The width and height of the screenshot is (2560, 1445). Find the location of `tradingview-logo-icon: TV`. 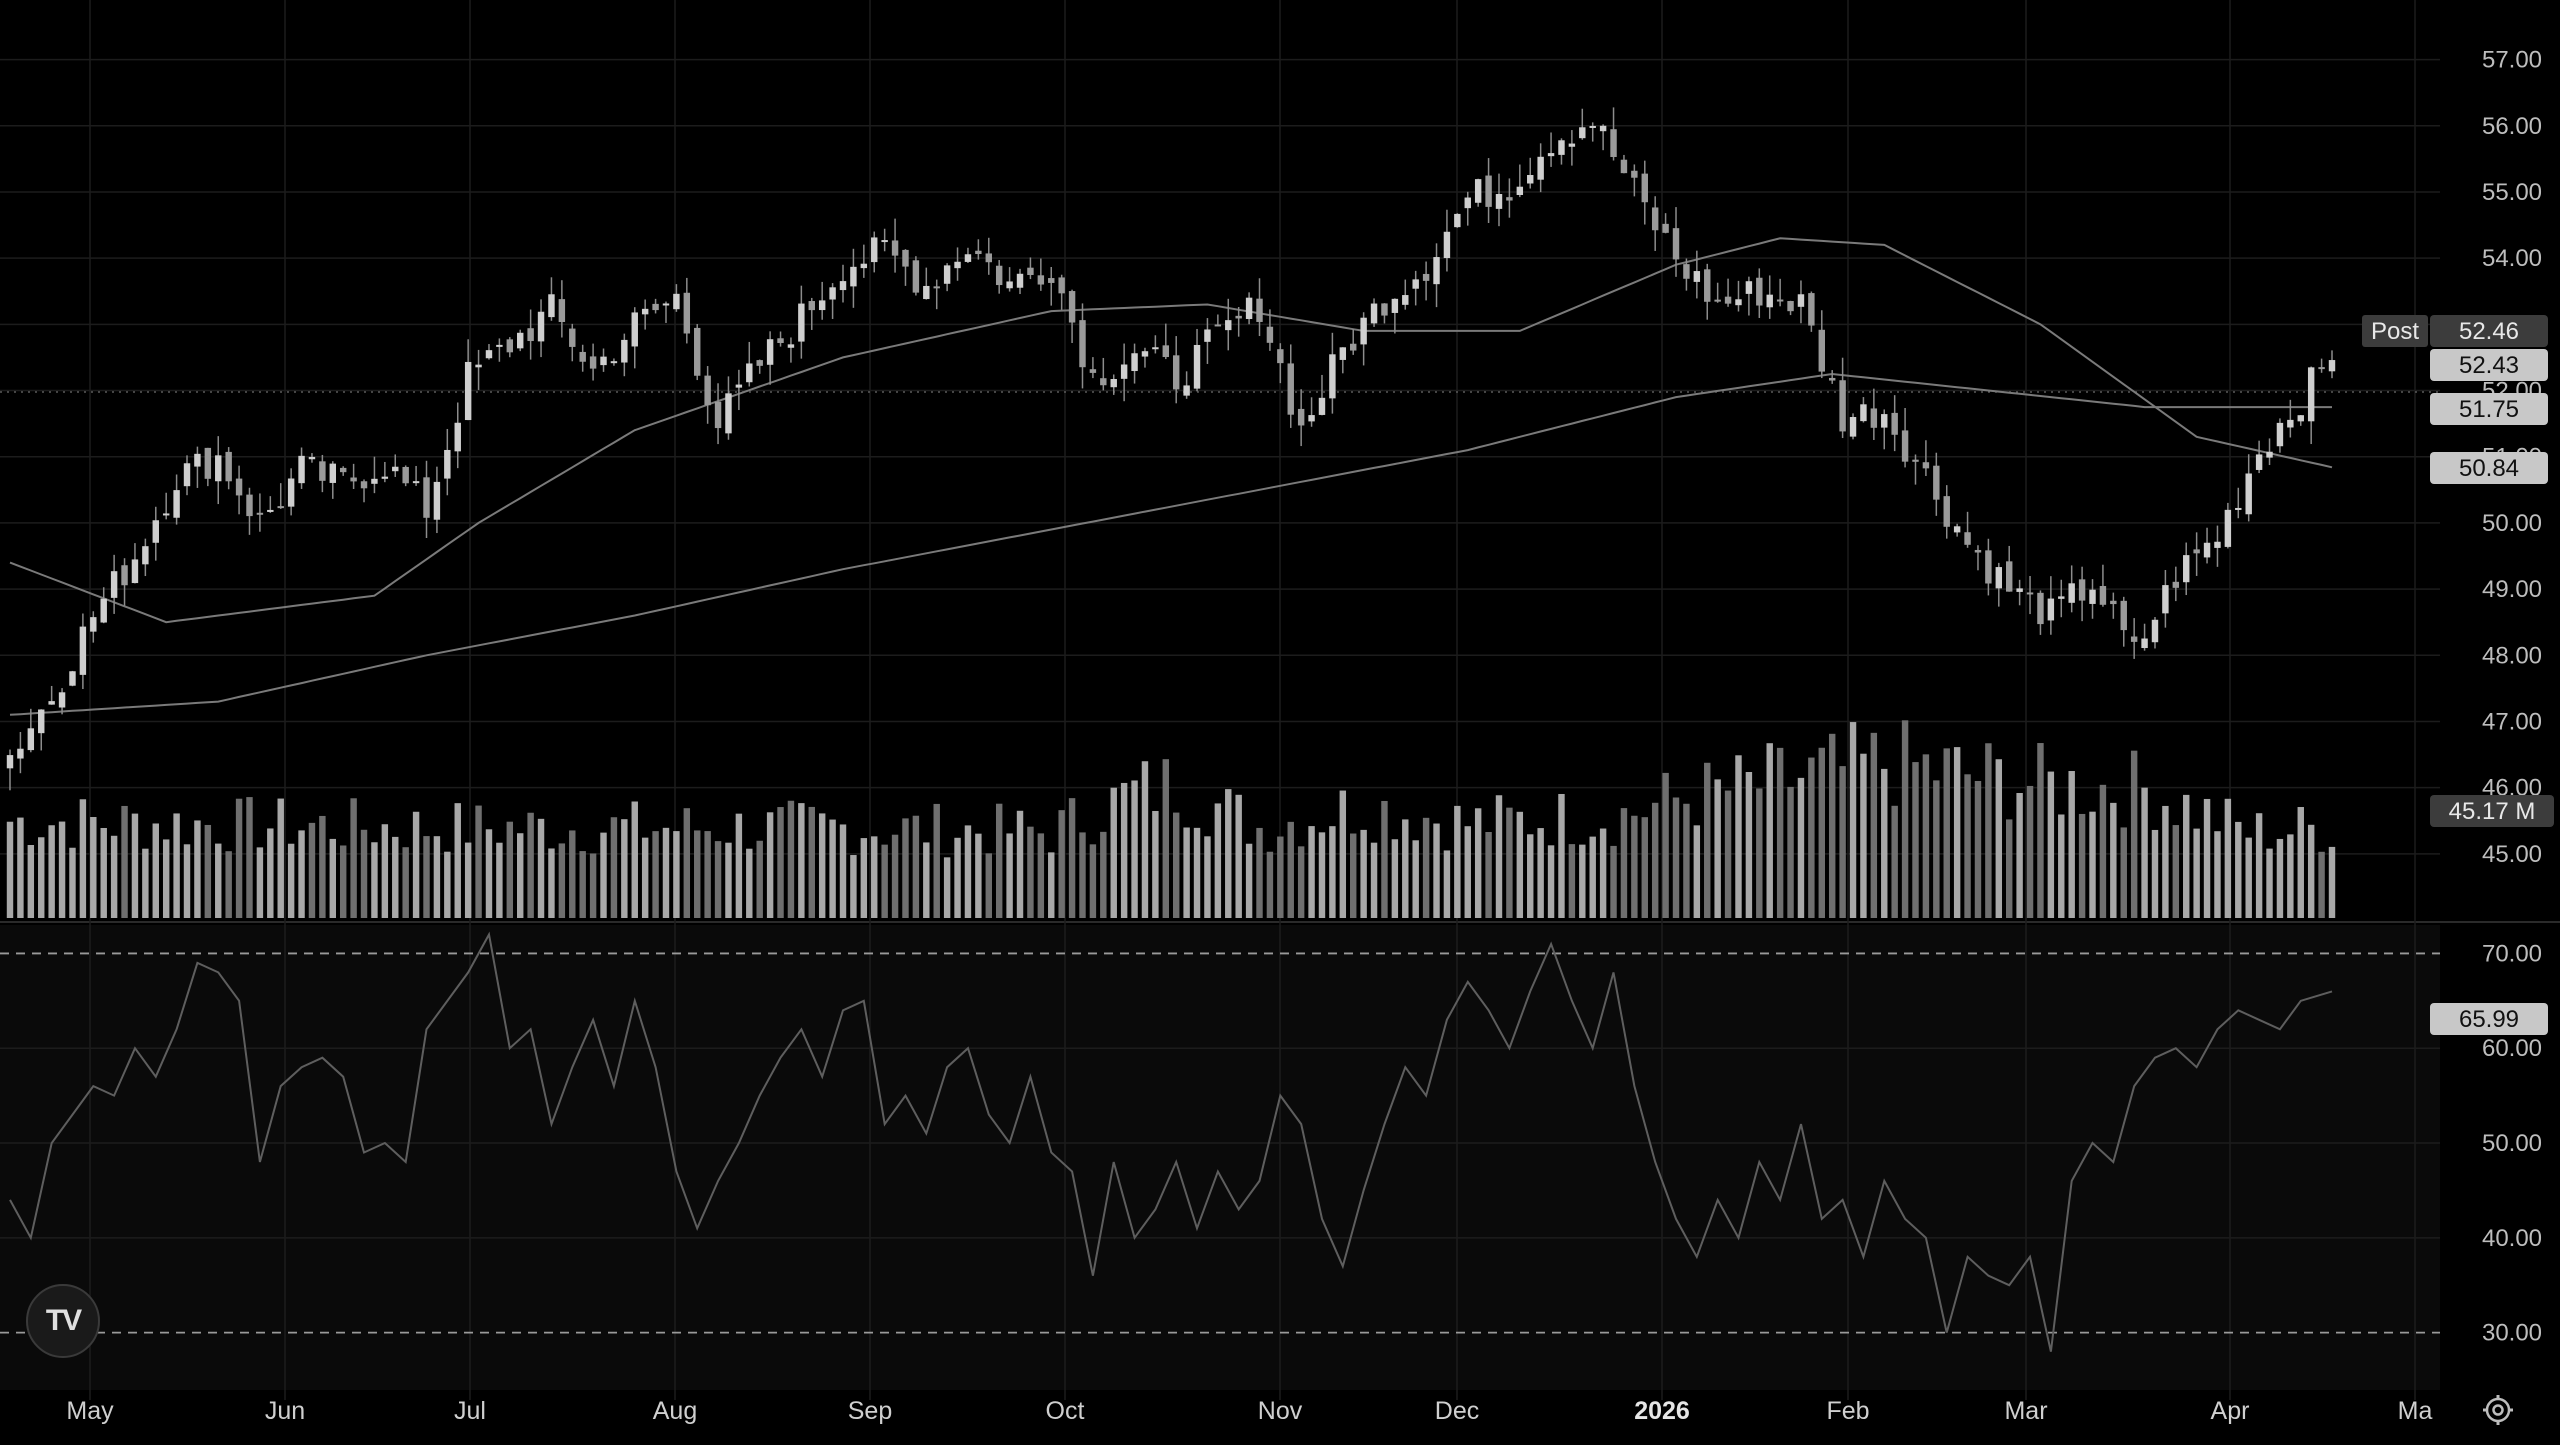

tradingview-logo-icon: TV is located at coordinates (63, 1321).